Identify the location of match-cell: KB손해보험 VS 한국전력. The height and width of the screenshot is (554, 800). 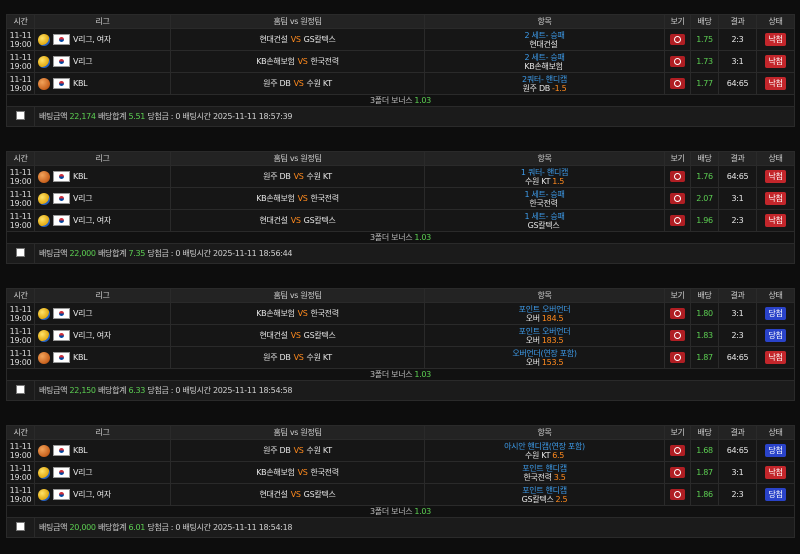
(297, 313).